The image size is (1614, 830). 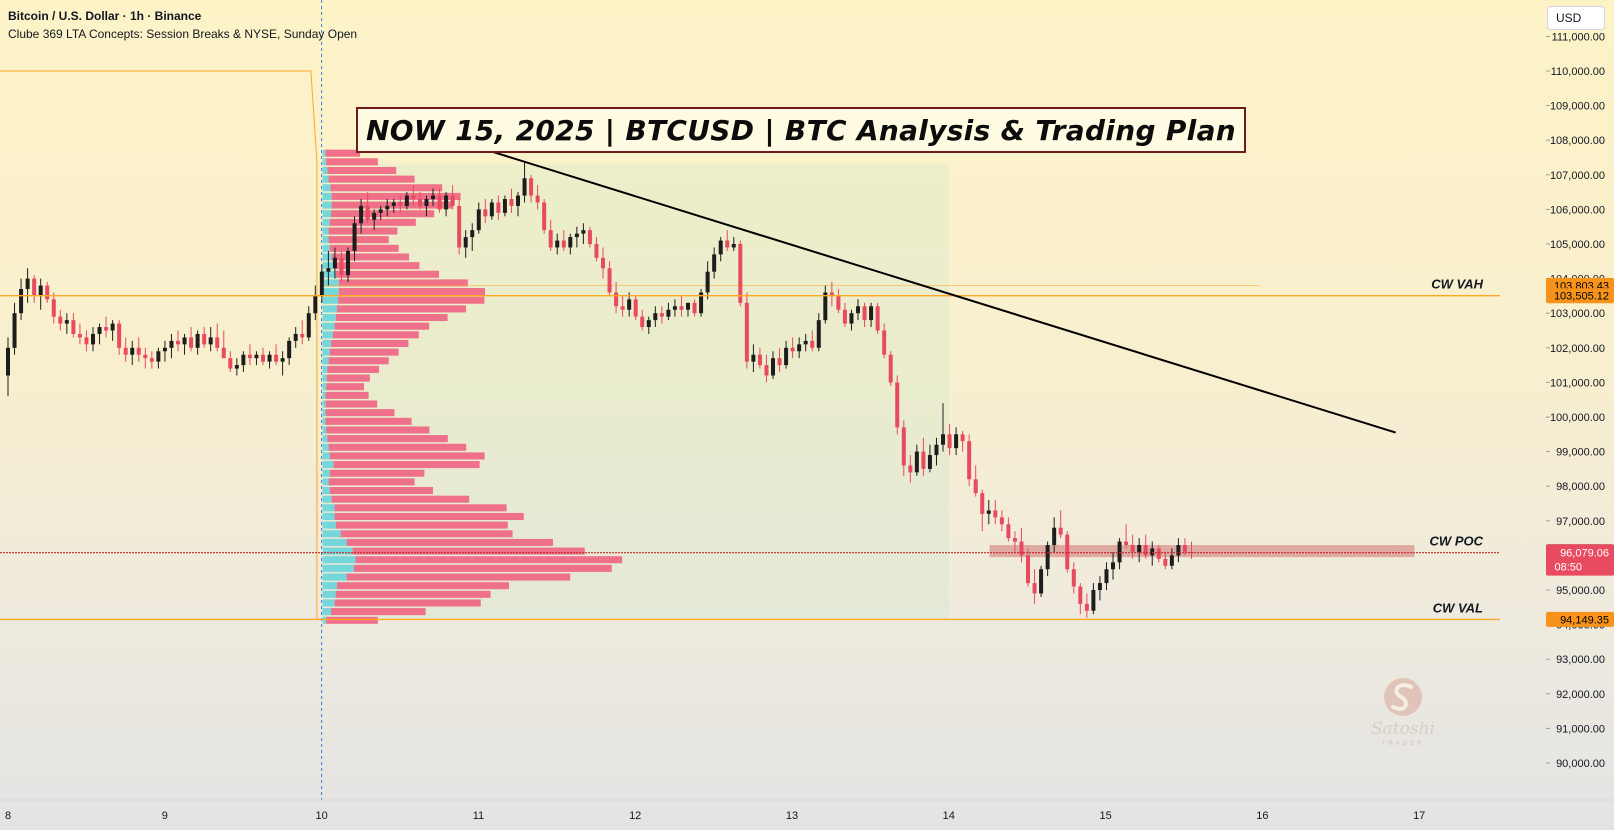 What do you see at coordinates (8, 816) in the screenshot?
I see `time-tick-label: 8` at bounding box center [8, 816].